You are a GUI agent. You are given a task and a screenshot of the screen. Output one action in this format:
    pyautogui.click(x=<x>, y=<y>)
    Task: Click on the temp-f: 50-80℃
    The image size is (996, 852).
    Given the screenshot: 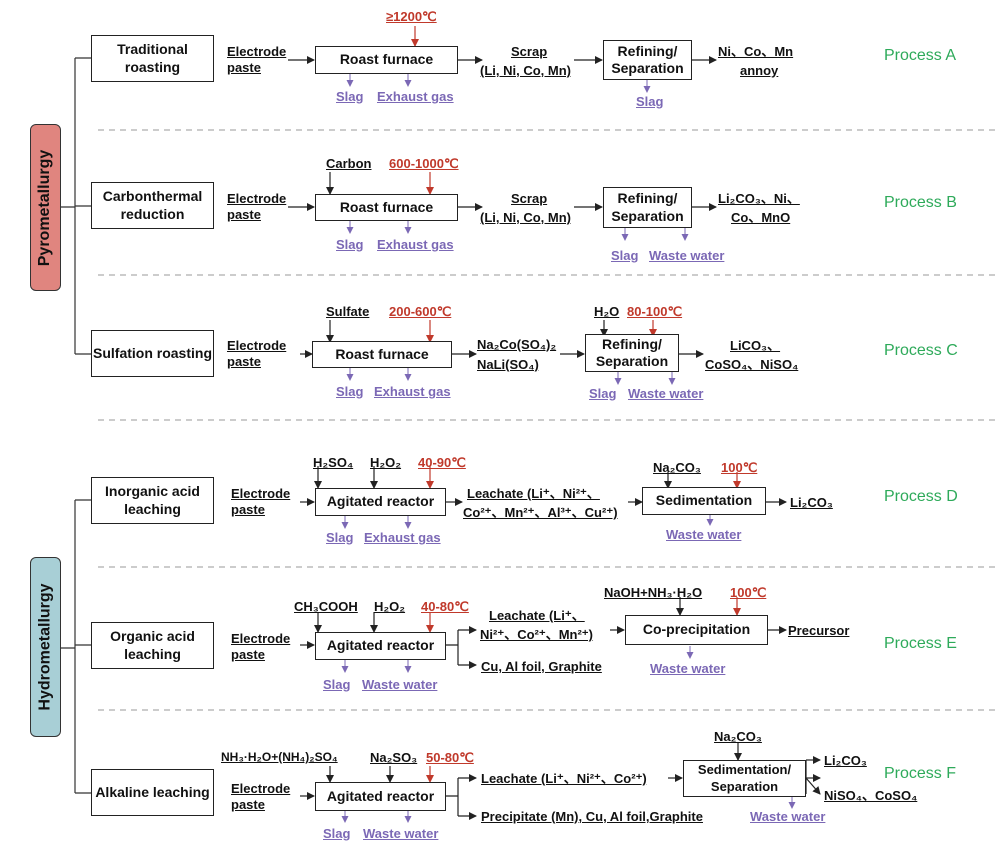 What is the action you would take?
    pyautogui.click(x=450, y=757)
    